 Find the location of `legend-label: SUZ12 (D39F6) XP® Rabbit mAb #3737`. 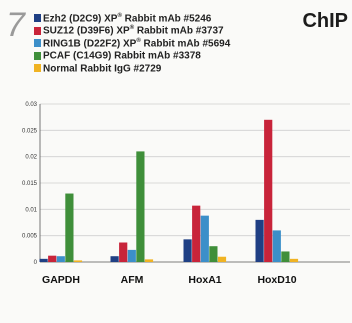

legend-label: SUZ12 (D39F6) XP® Rabbit mAb #3737 is located at coordinates (133, 31).